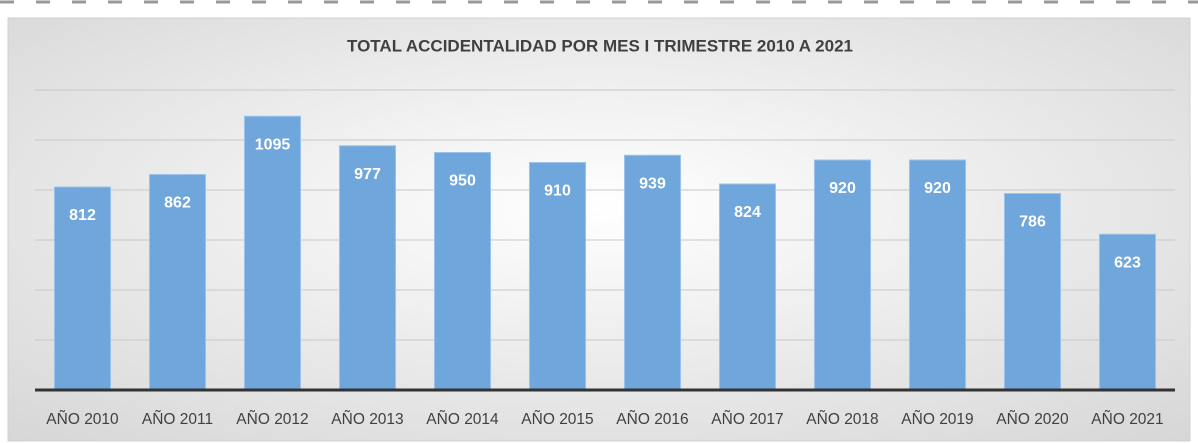  What do you see at coordinates (557, 419) in the screenshot?
I see `x-tick-label: AÑO 2015` at bounding box center [557, 419].